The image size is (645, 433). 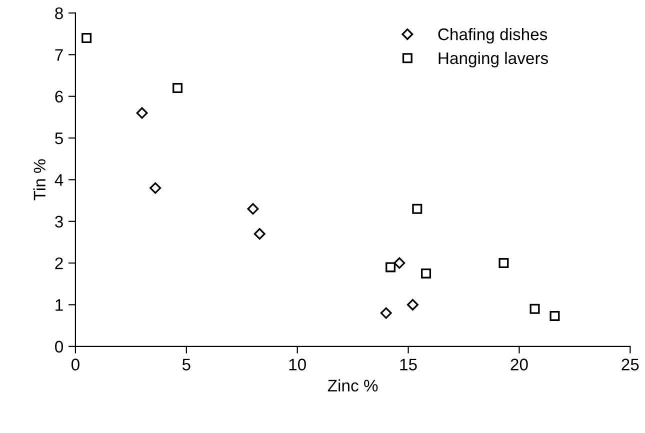 What do you see at coordinates (75, 364) in the screenshot?
I see `x-tick-label: 0` at bounding box center [75, 364].